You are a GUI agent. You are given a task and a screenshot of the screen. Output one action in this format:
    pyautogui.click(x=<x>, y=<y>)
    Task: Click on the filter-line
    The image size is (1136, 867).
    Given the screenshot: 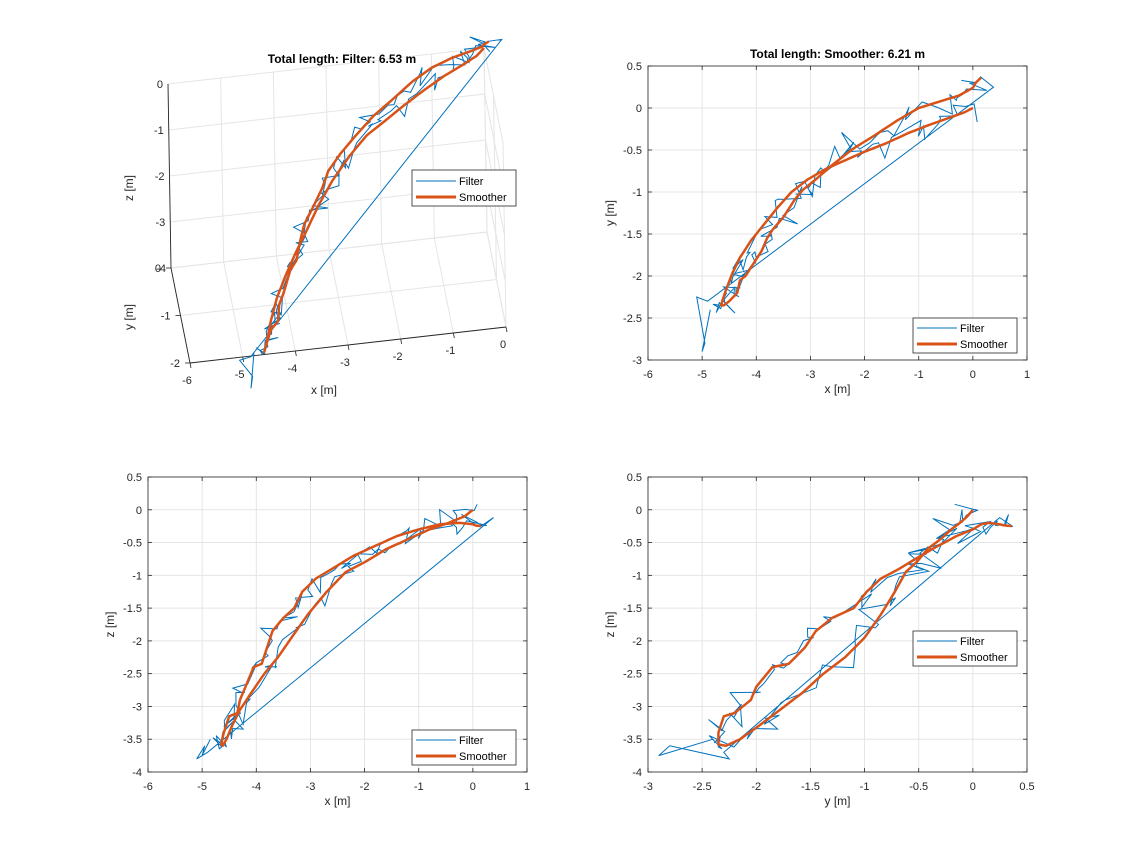 What is the action you would take?
    pyautogui.click(x=845, y=214)
    